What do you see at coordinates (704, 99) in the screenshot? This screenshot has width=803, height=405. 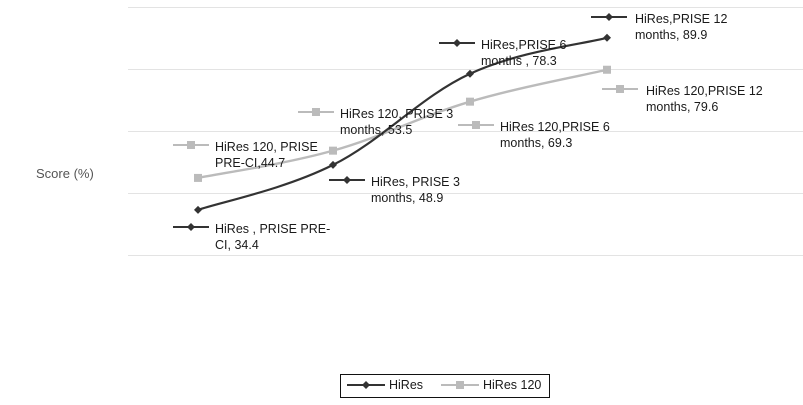 I see `data-label-text: HiRes 120,PRISE 12 months, 79.6` at bounding box center [704, 99].